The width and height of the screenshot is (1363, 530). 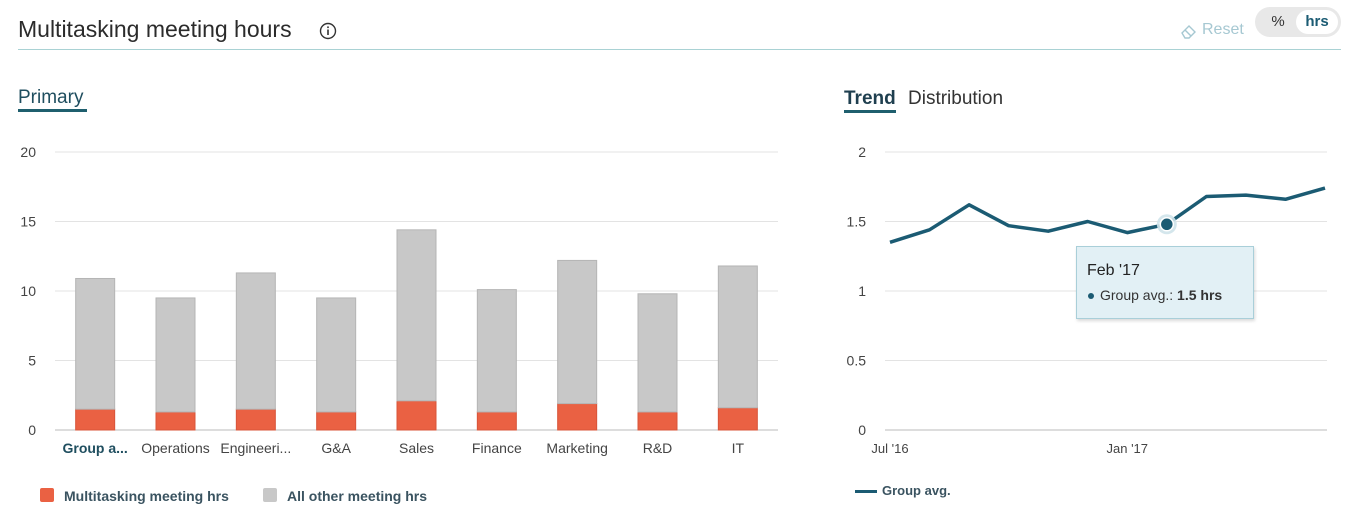 What do you see at coordinates (1137, 295) in the screenshot?
I see `tooltip-series-label: Group avg.:` at bounding box center [1137, 295].